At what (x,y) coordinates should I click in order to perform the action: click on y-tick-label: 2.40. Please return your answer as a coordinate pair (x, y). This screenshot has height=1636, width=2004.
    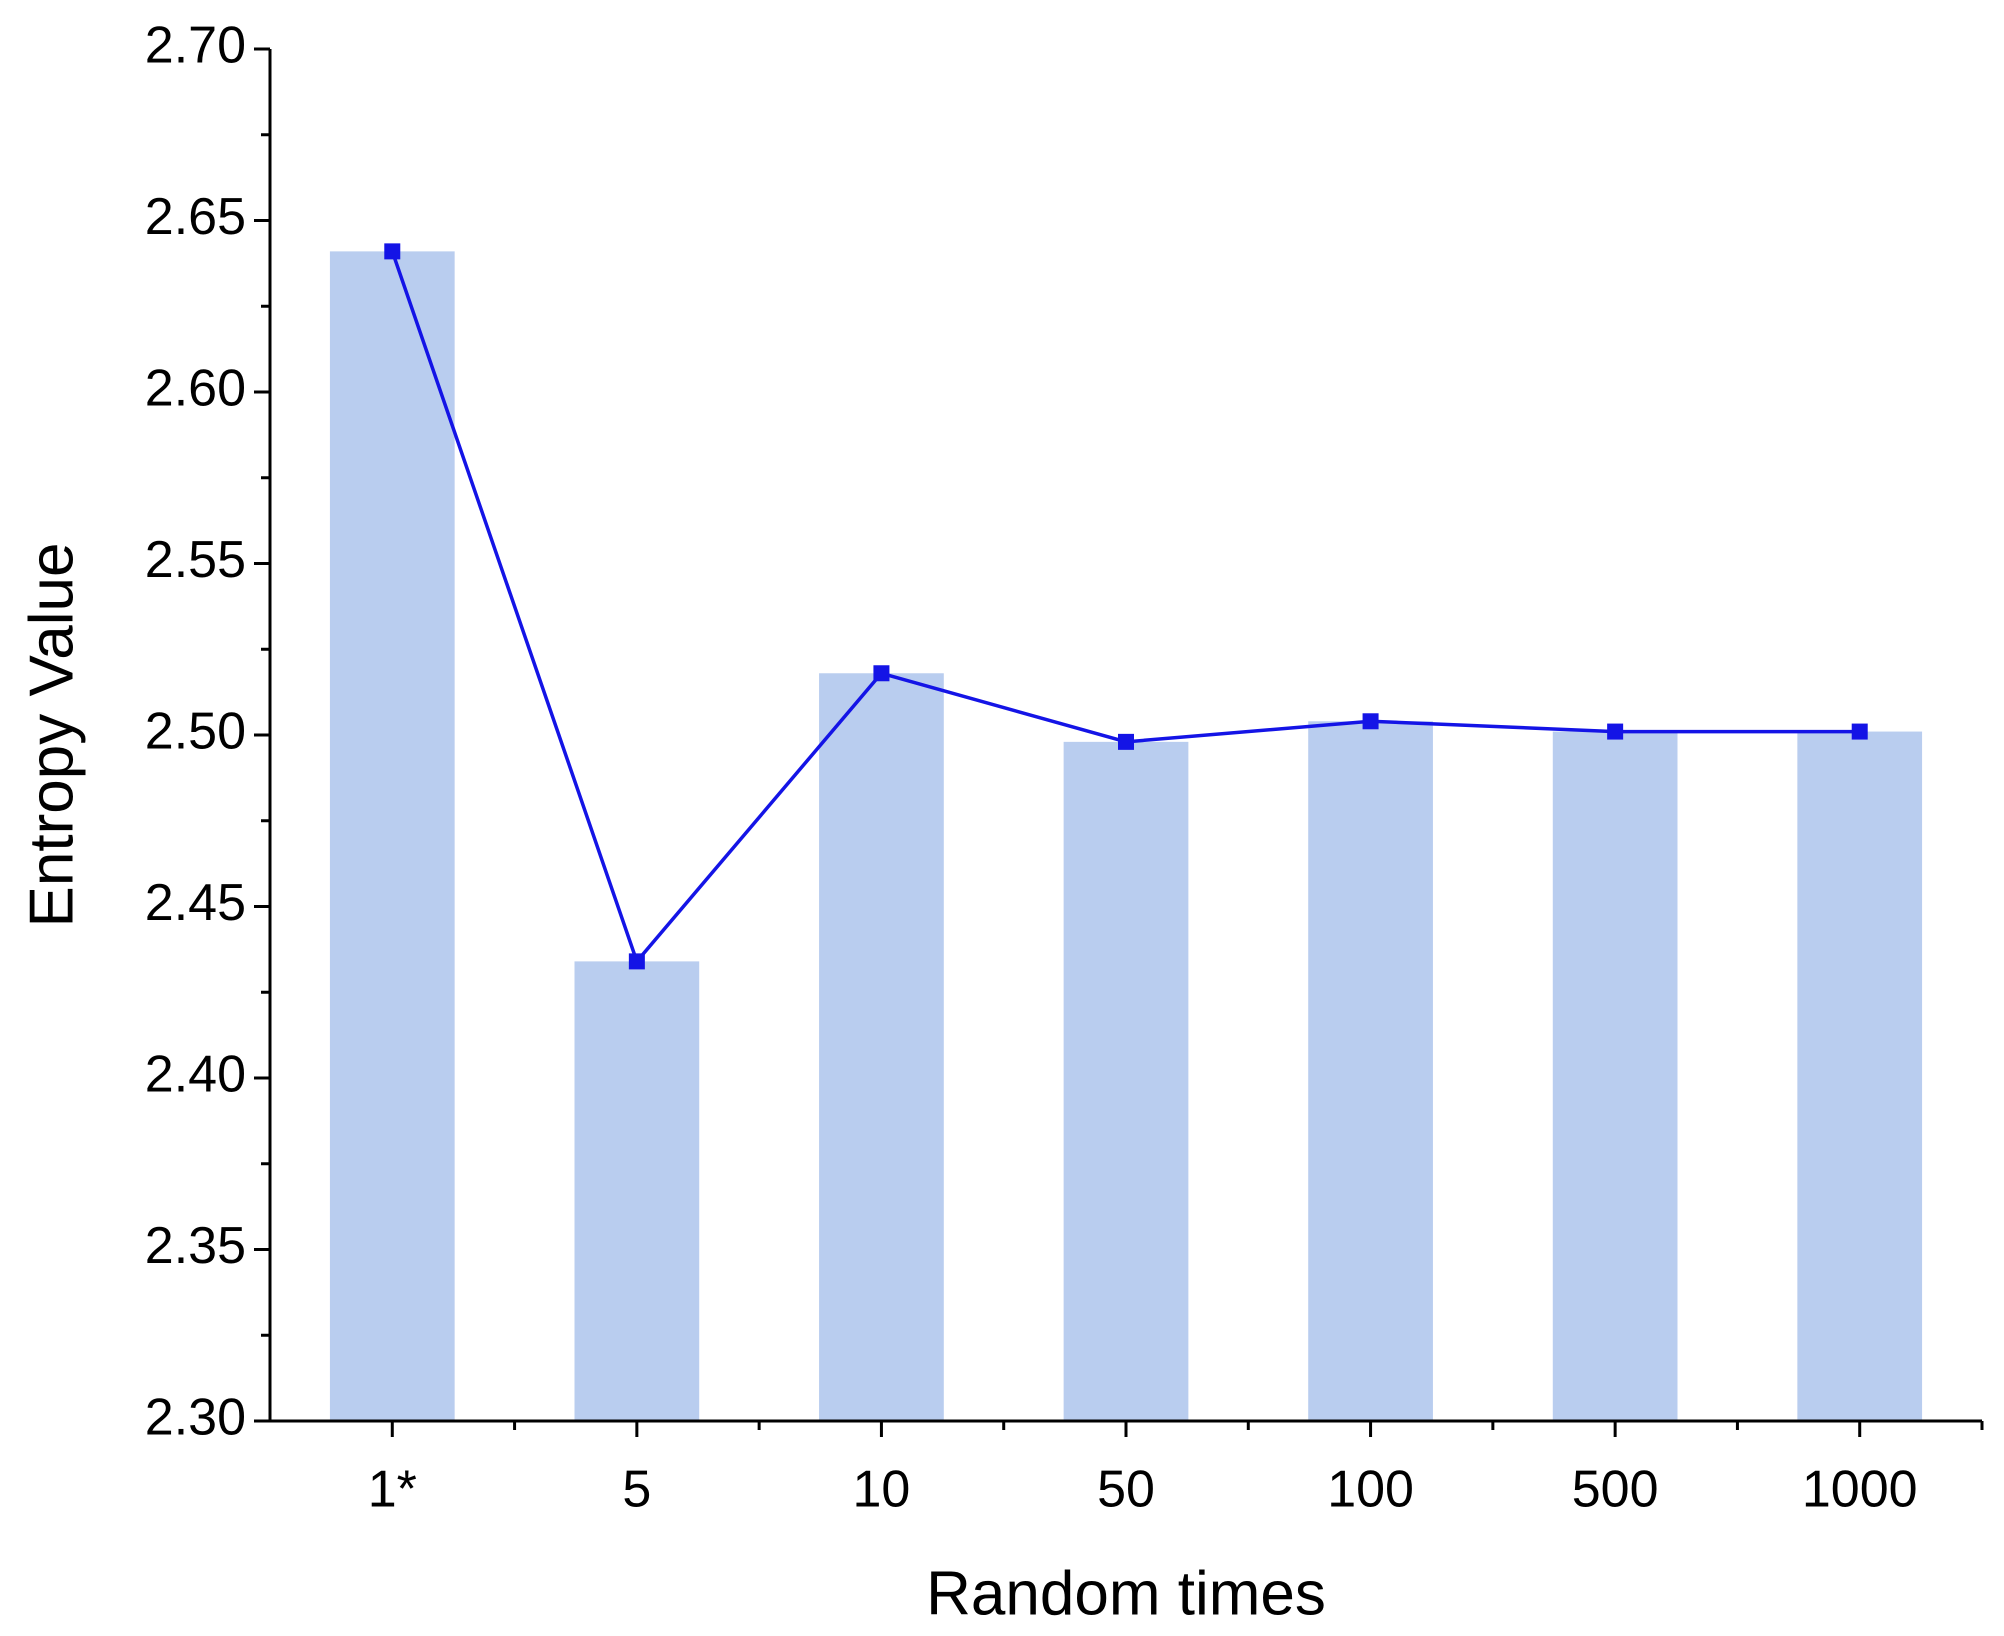
    Looking at the image, I should click on (195, 1075).